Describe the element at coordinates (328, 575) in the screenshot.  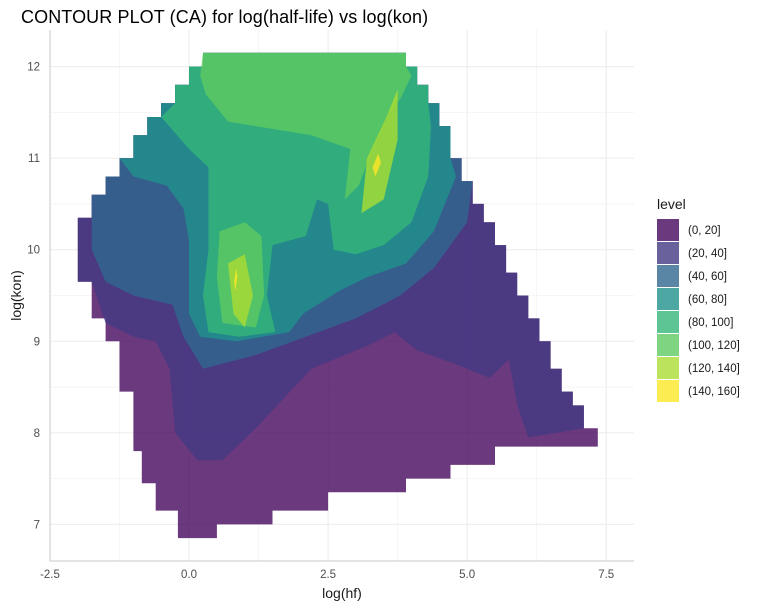
I see `x-tick-label: 2.5` at that location.